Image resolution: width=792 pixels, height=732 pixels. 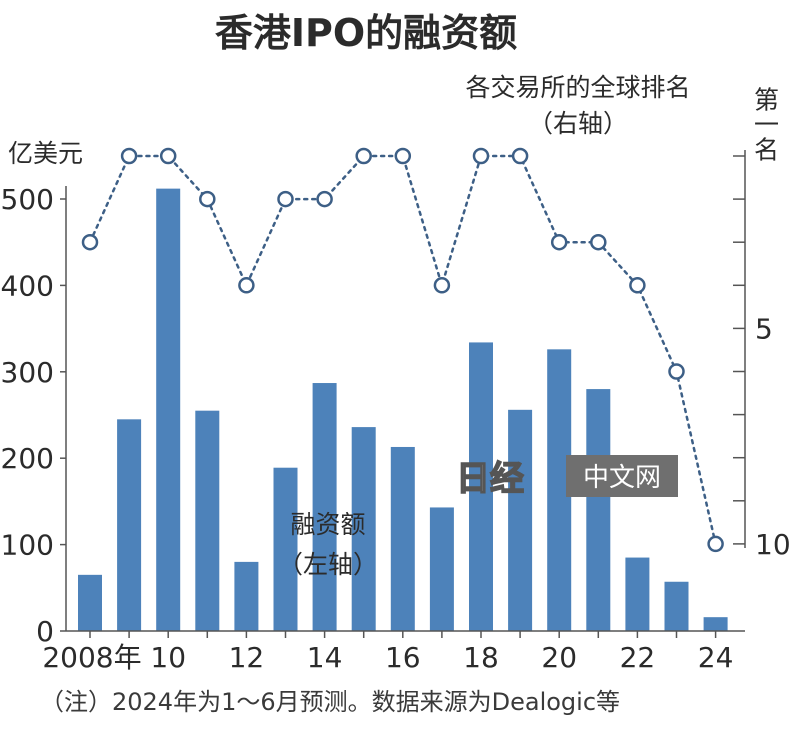 I want to click on bar-2008, so click(x=90, y=602).